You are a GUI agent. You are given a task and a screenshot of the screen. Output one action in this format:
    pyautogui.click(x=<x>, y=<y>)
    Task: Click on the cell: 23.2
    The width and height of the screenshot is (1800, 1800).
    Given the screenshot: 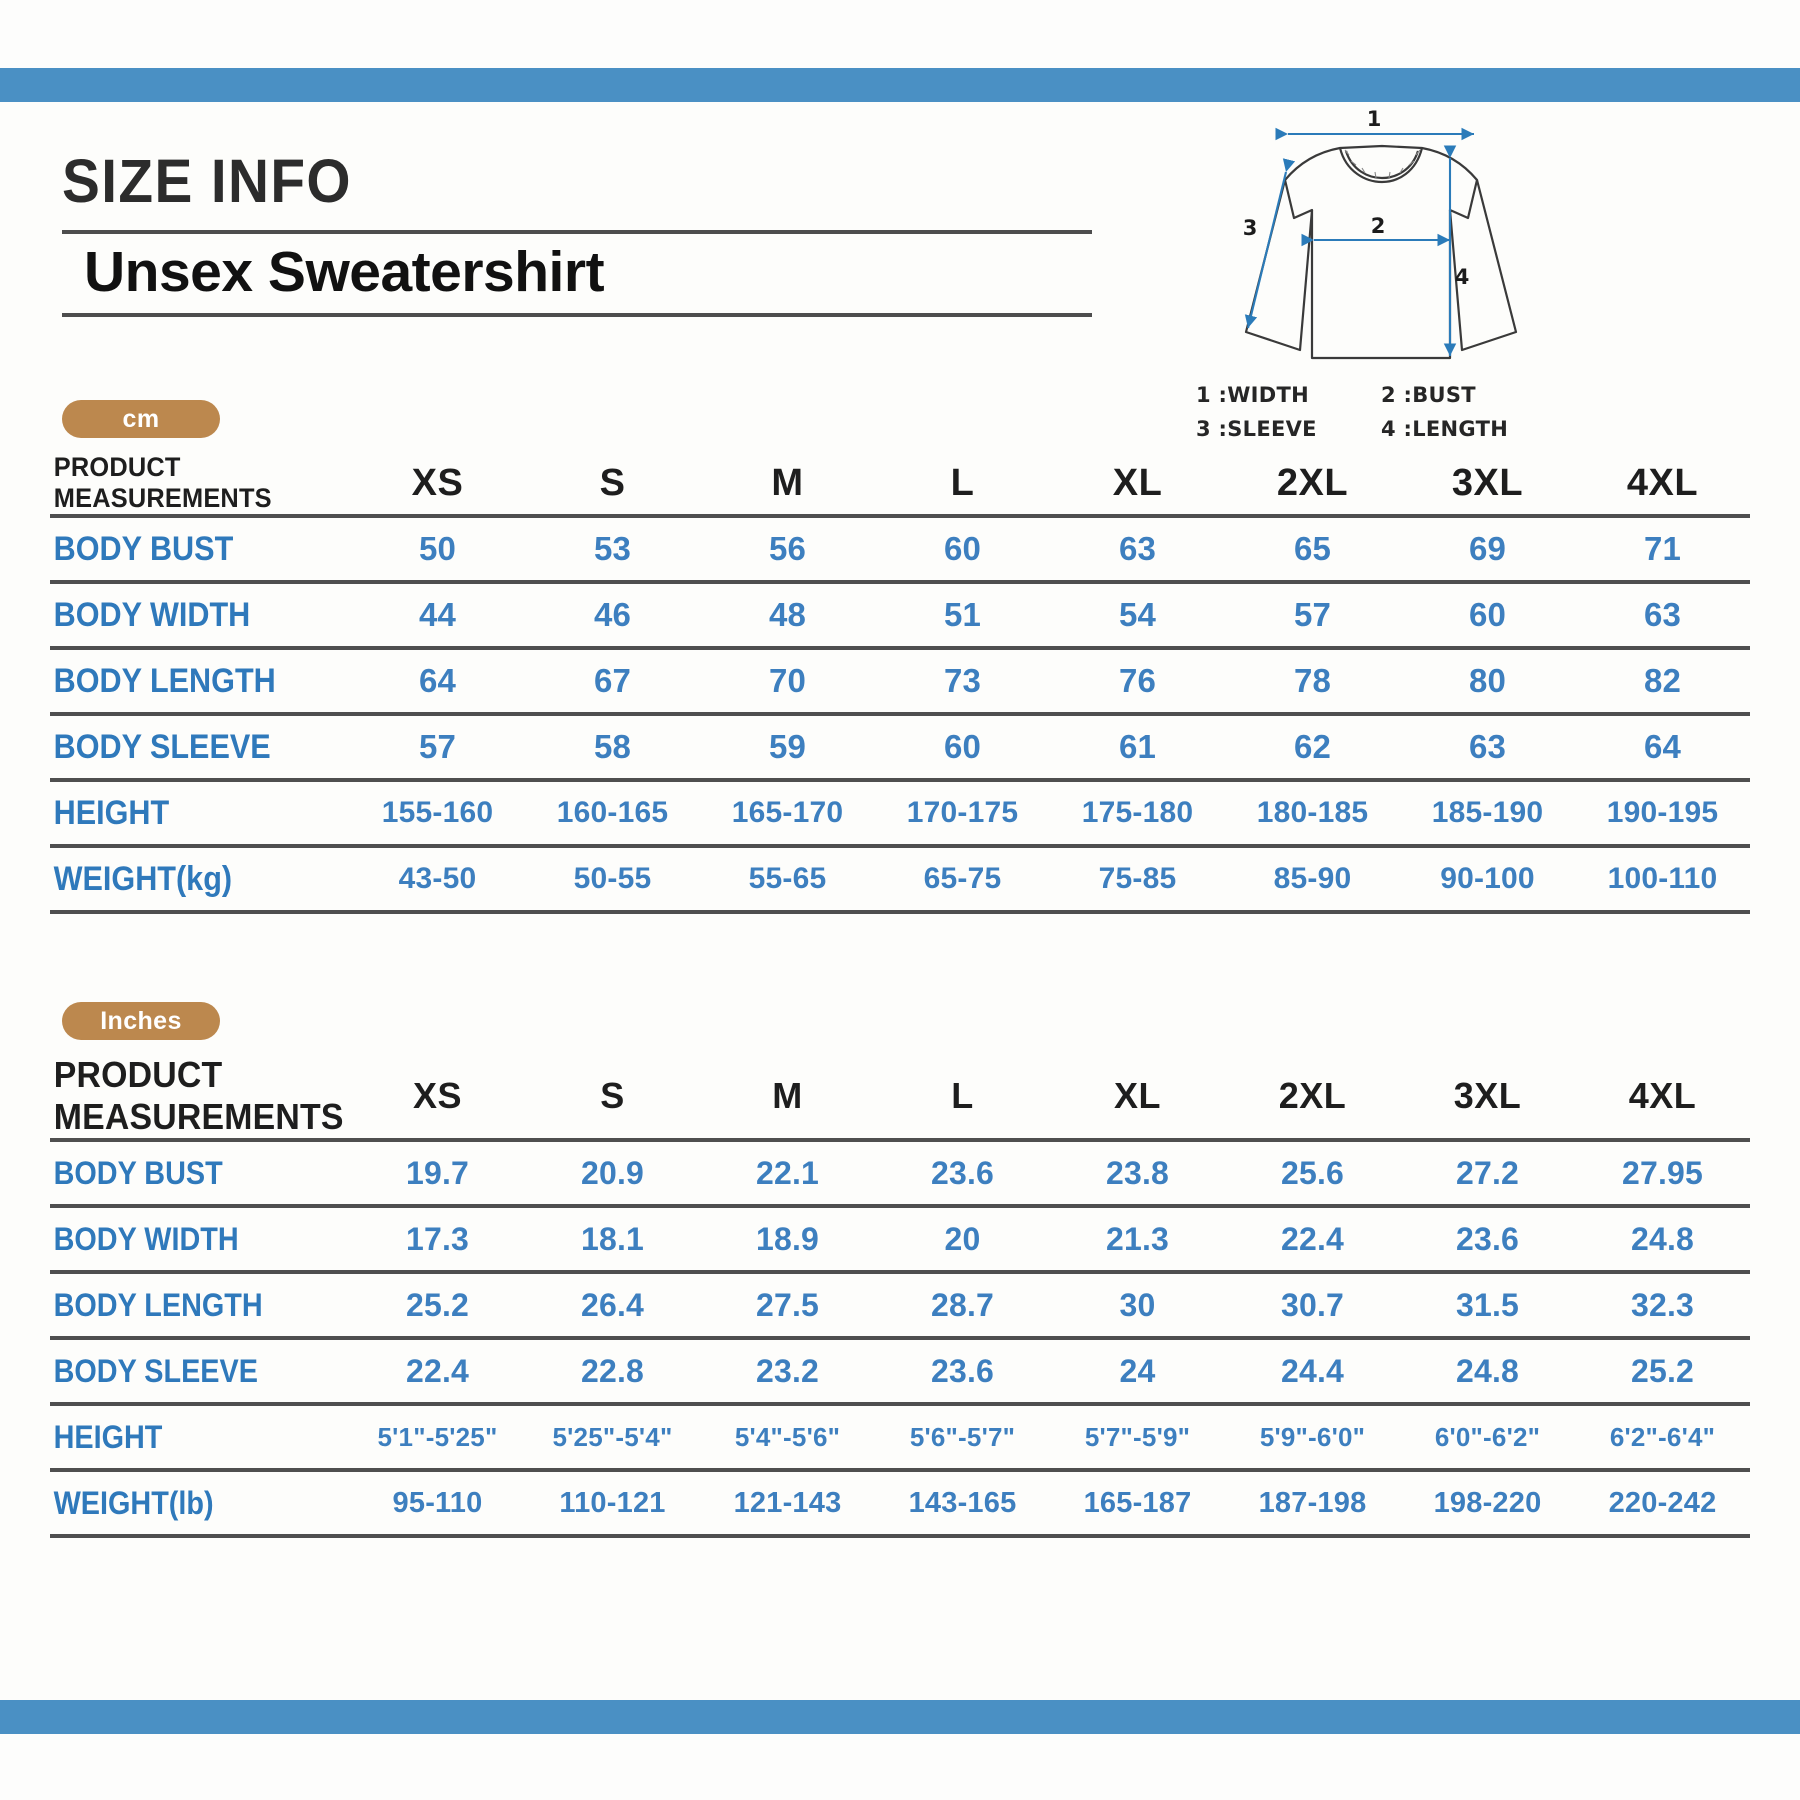 What is the action you would take?
    pyautogui.click(x=787, y=1370)
    